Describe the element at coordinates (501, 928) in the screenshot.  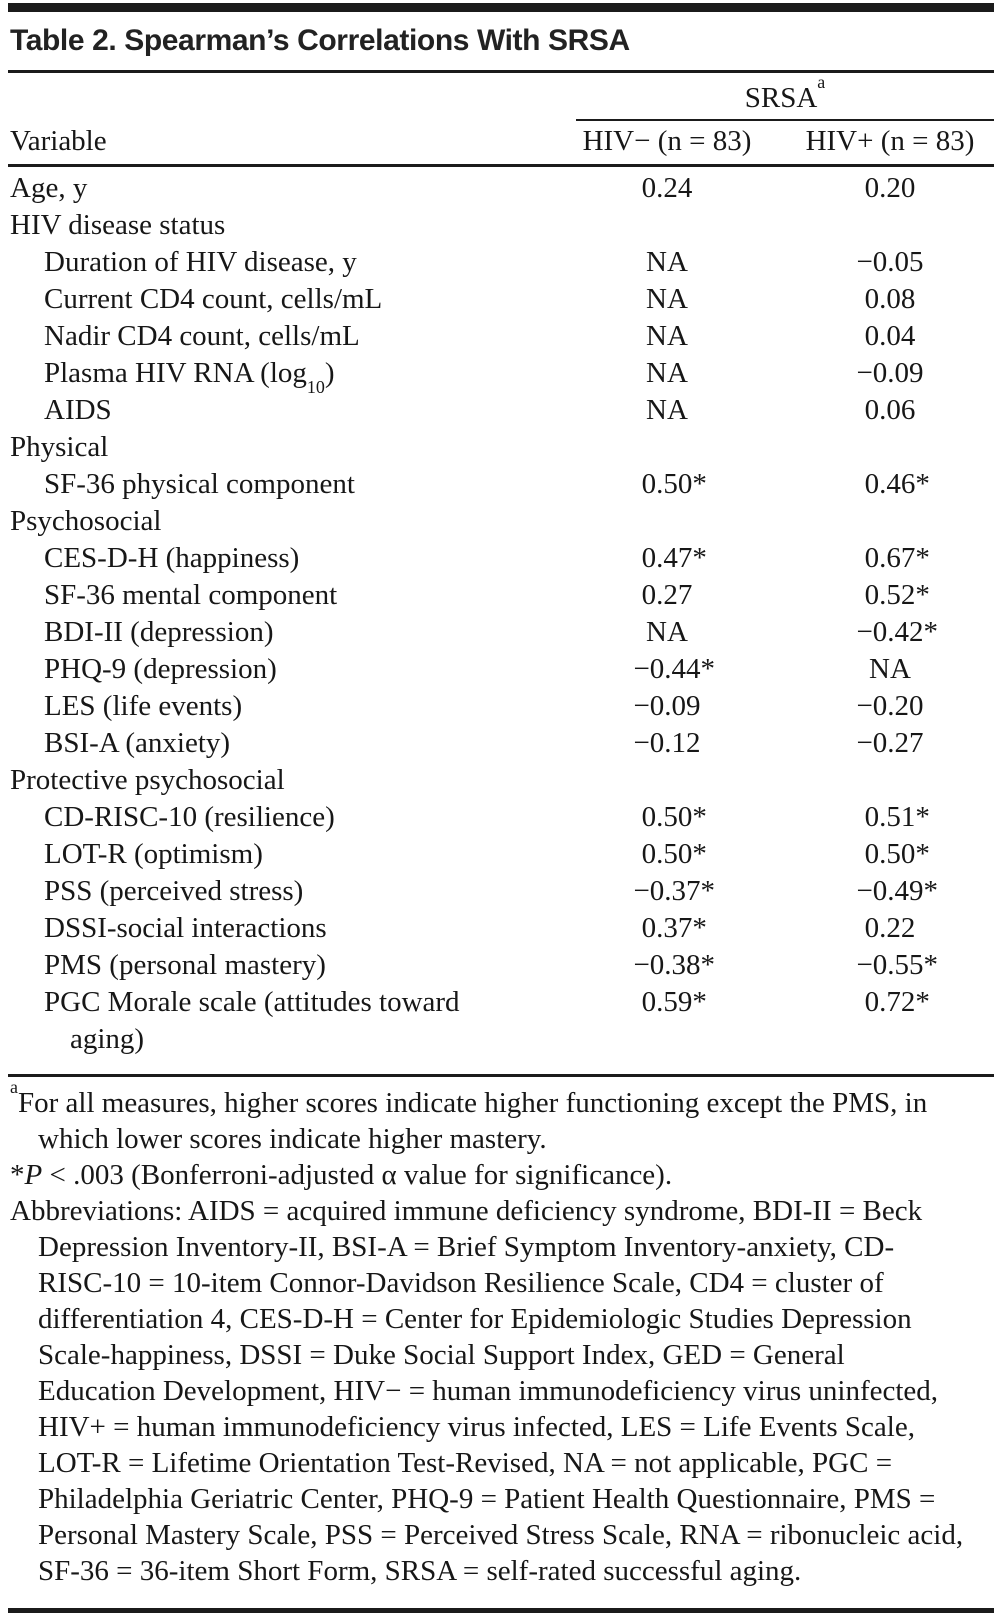
I see `table-row: DSSI-social interactions 0.37 * 0.22` at that location.